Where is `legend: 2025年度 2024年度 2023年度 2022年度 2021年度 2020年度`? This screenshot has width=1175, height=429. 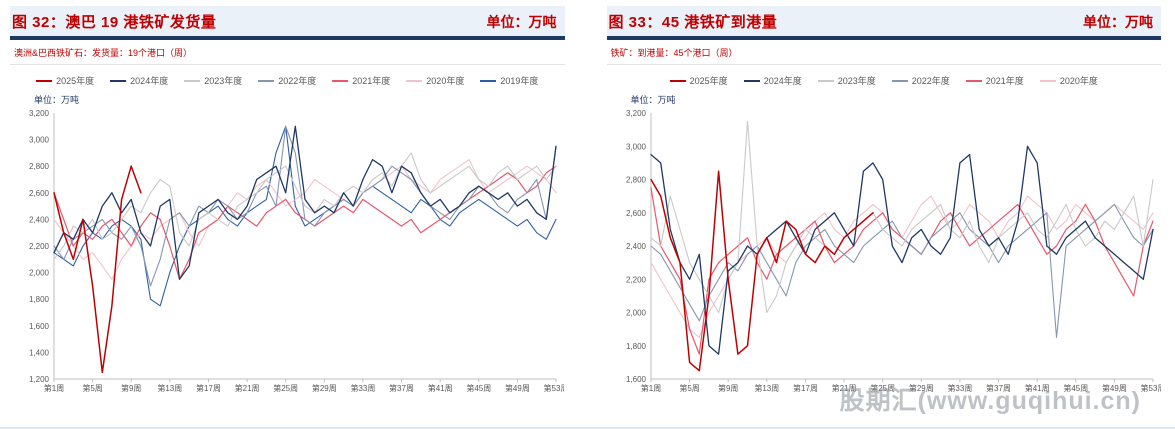
legend: 2025年度 2024年度 2023年度 2022年度 2021年度 2020年度 is located at coordinates (884, 77).